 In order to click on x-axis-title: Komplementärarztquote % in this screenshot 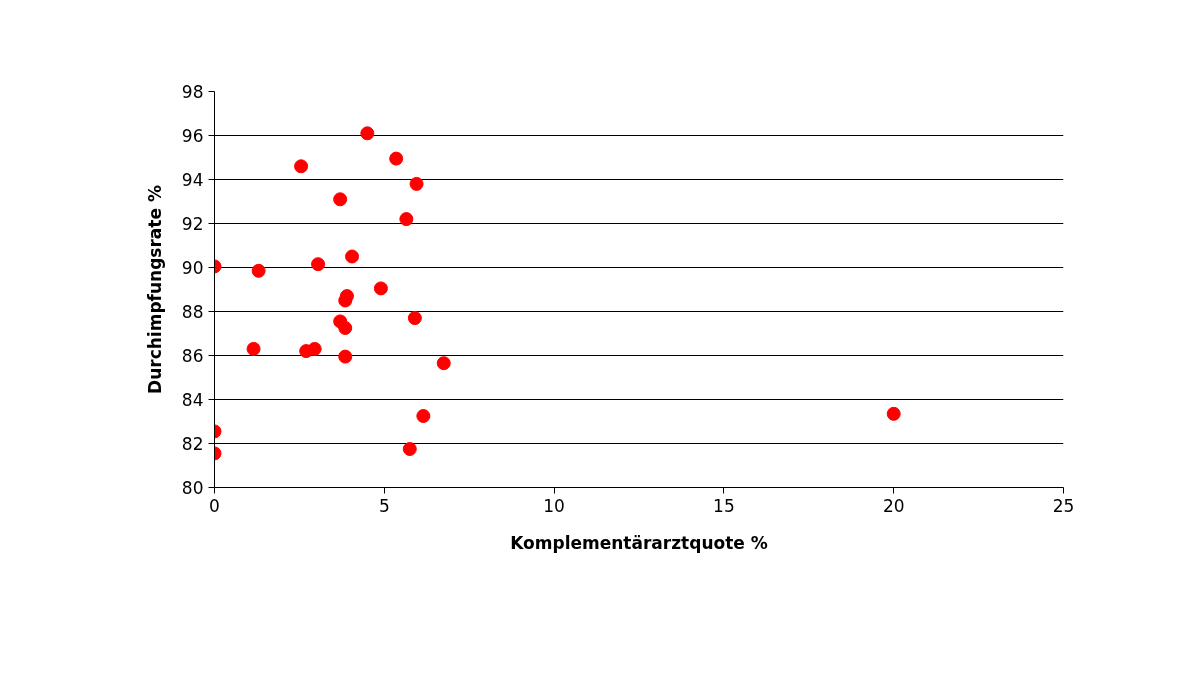, I will do `click(639, 542)`.